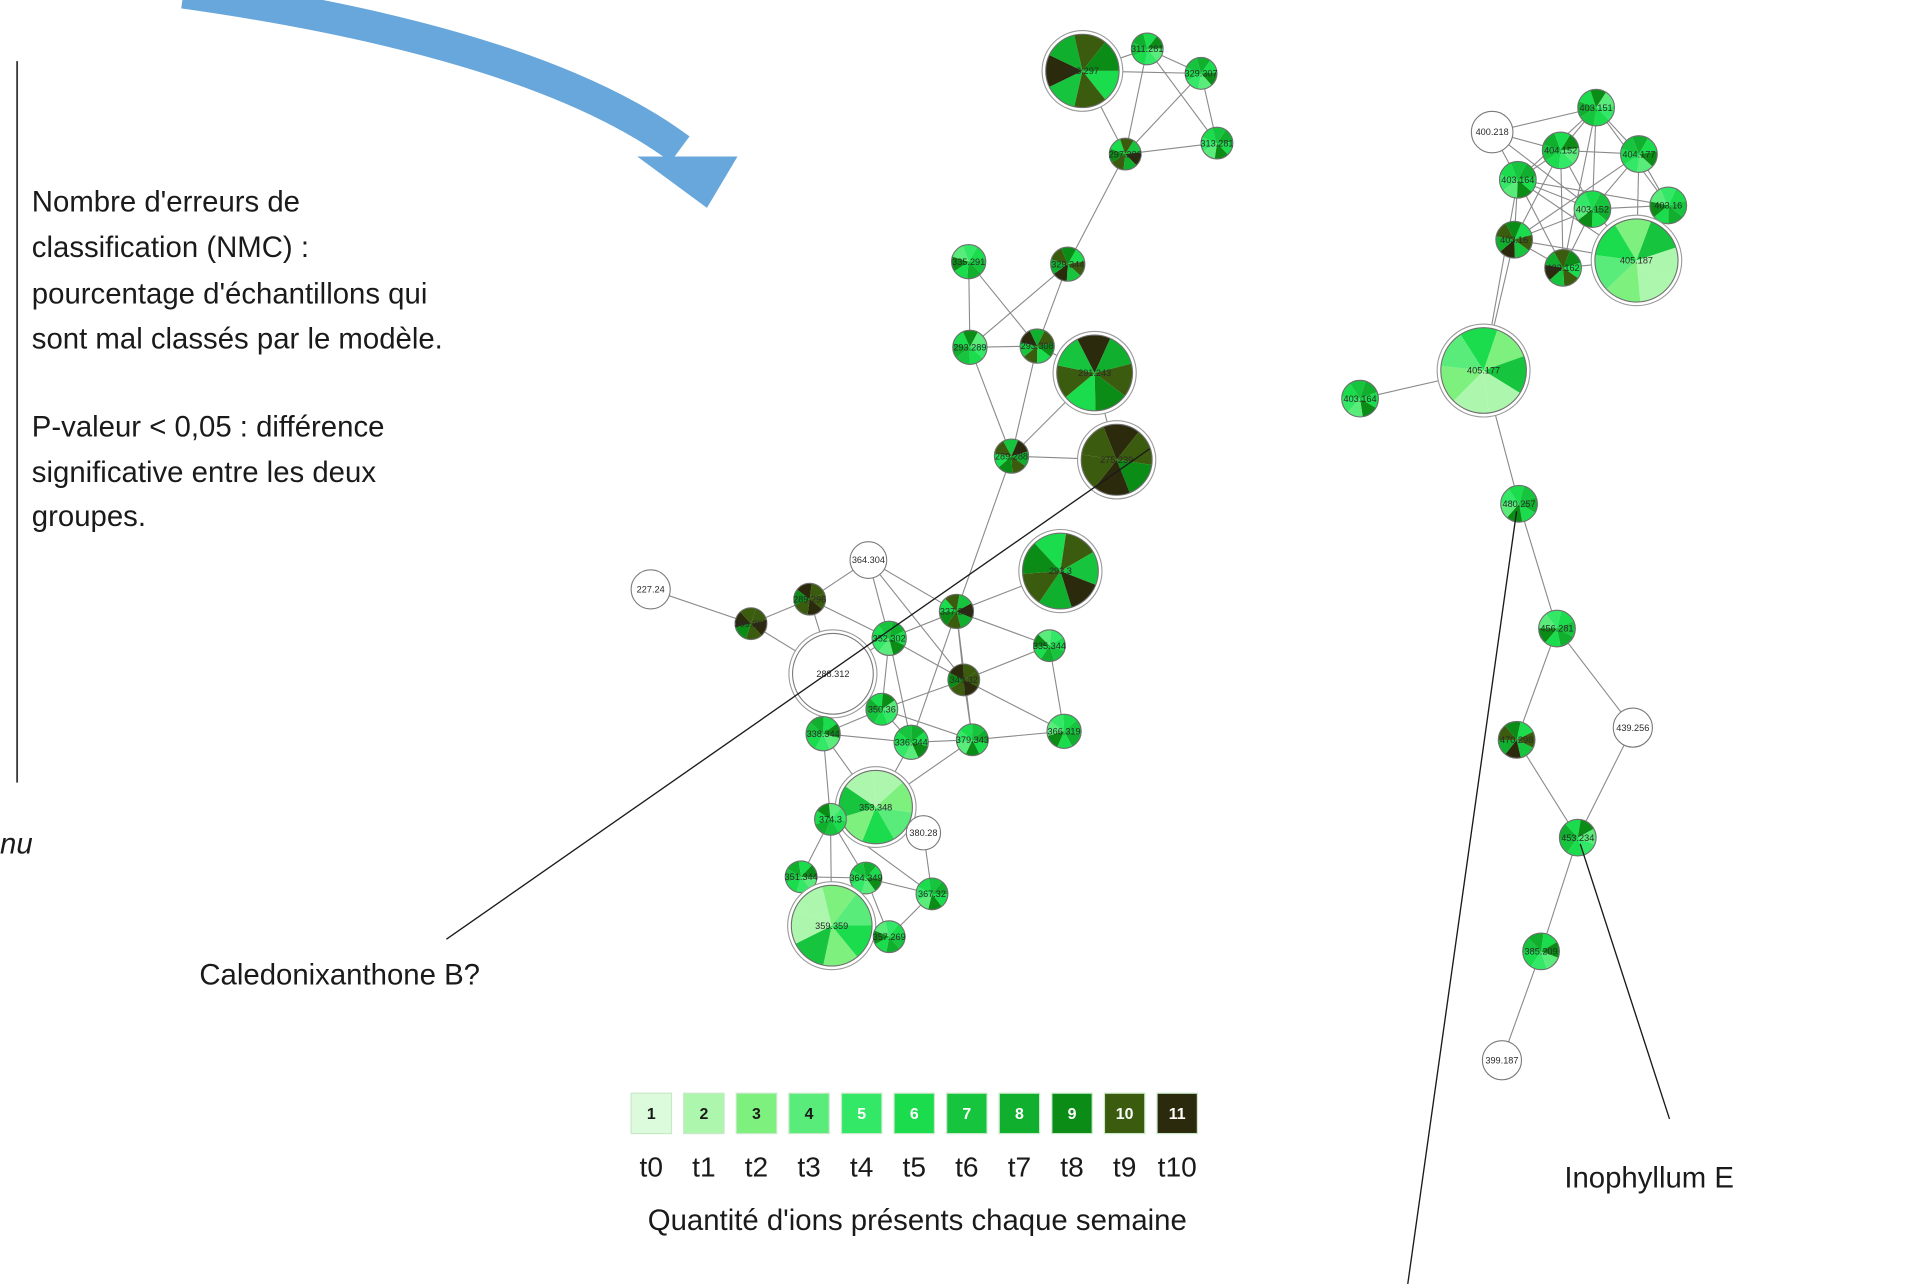 The width and height of the screenshot is (1908, 1284). Describe the element at coordinates (703, 1114) in the screenshot. I see `legend-value: 2` at that location.